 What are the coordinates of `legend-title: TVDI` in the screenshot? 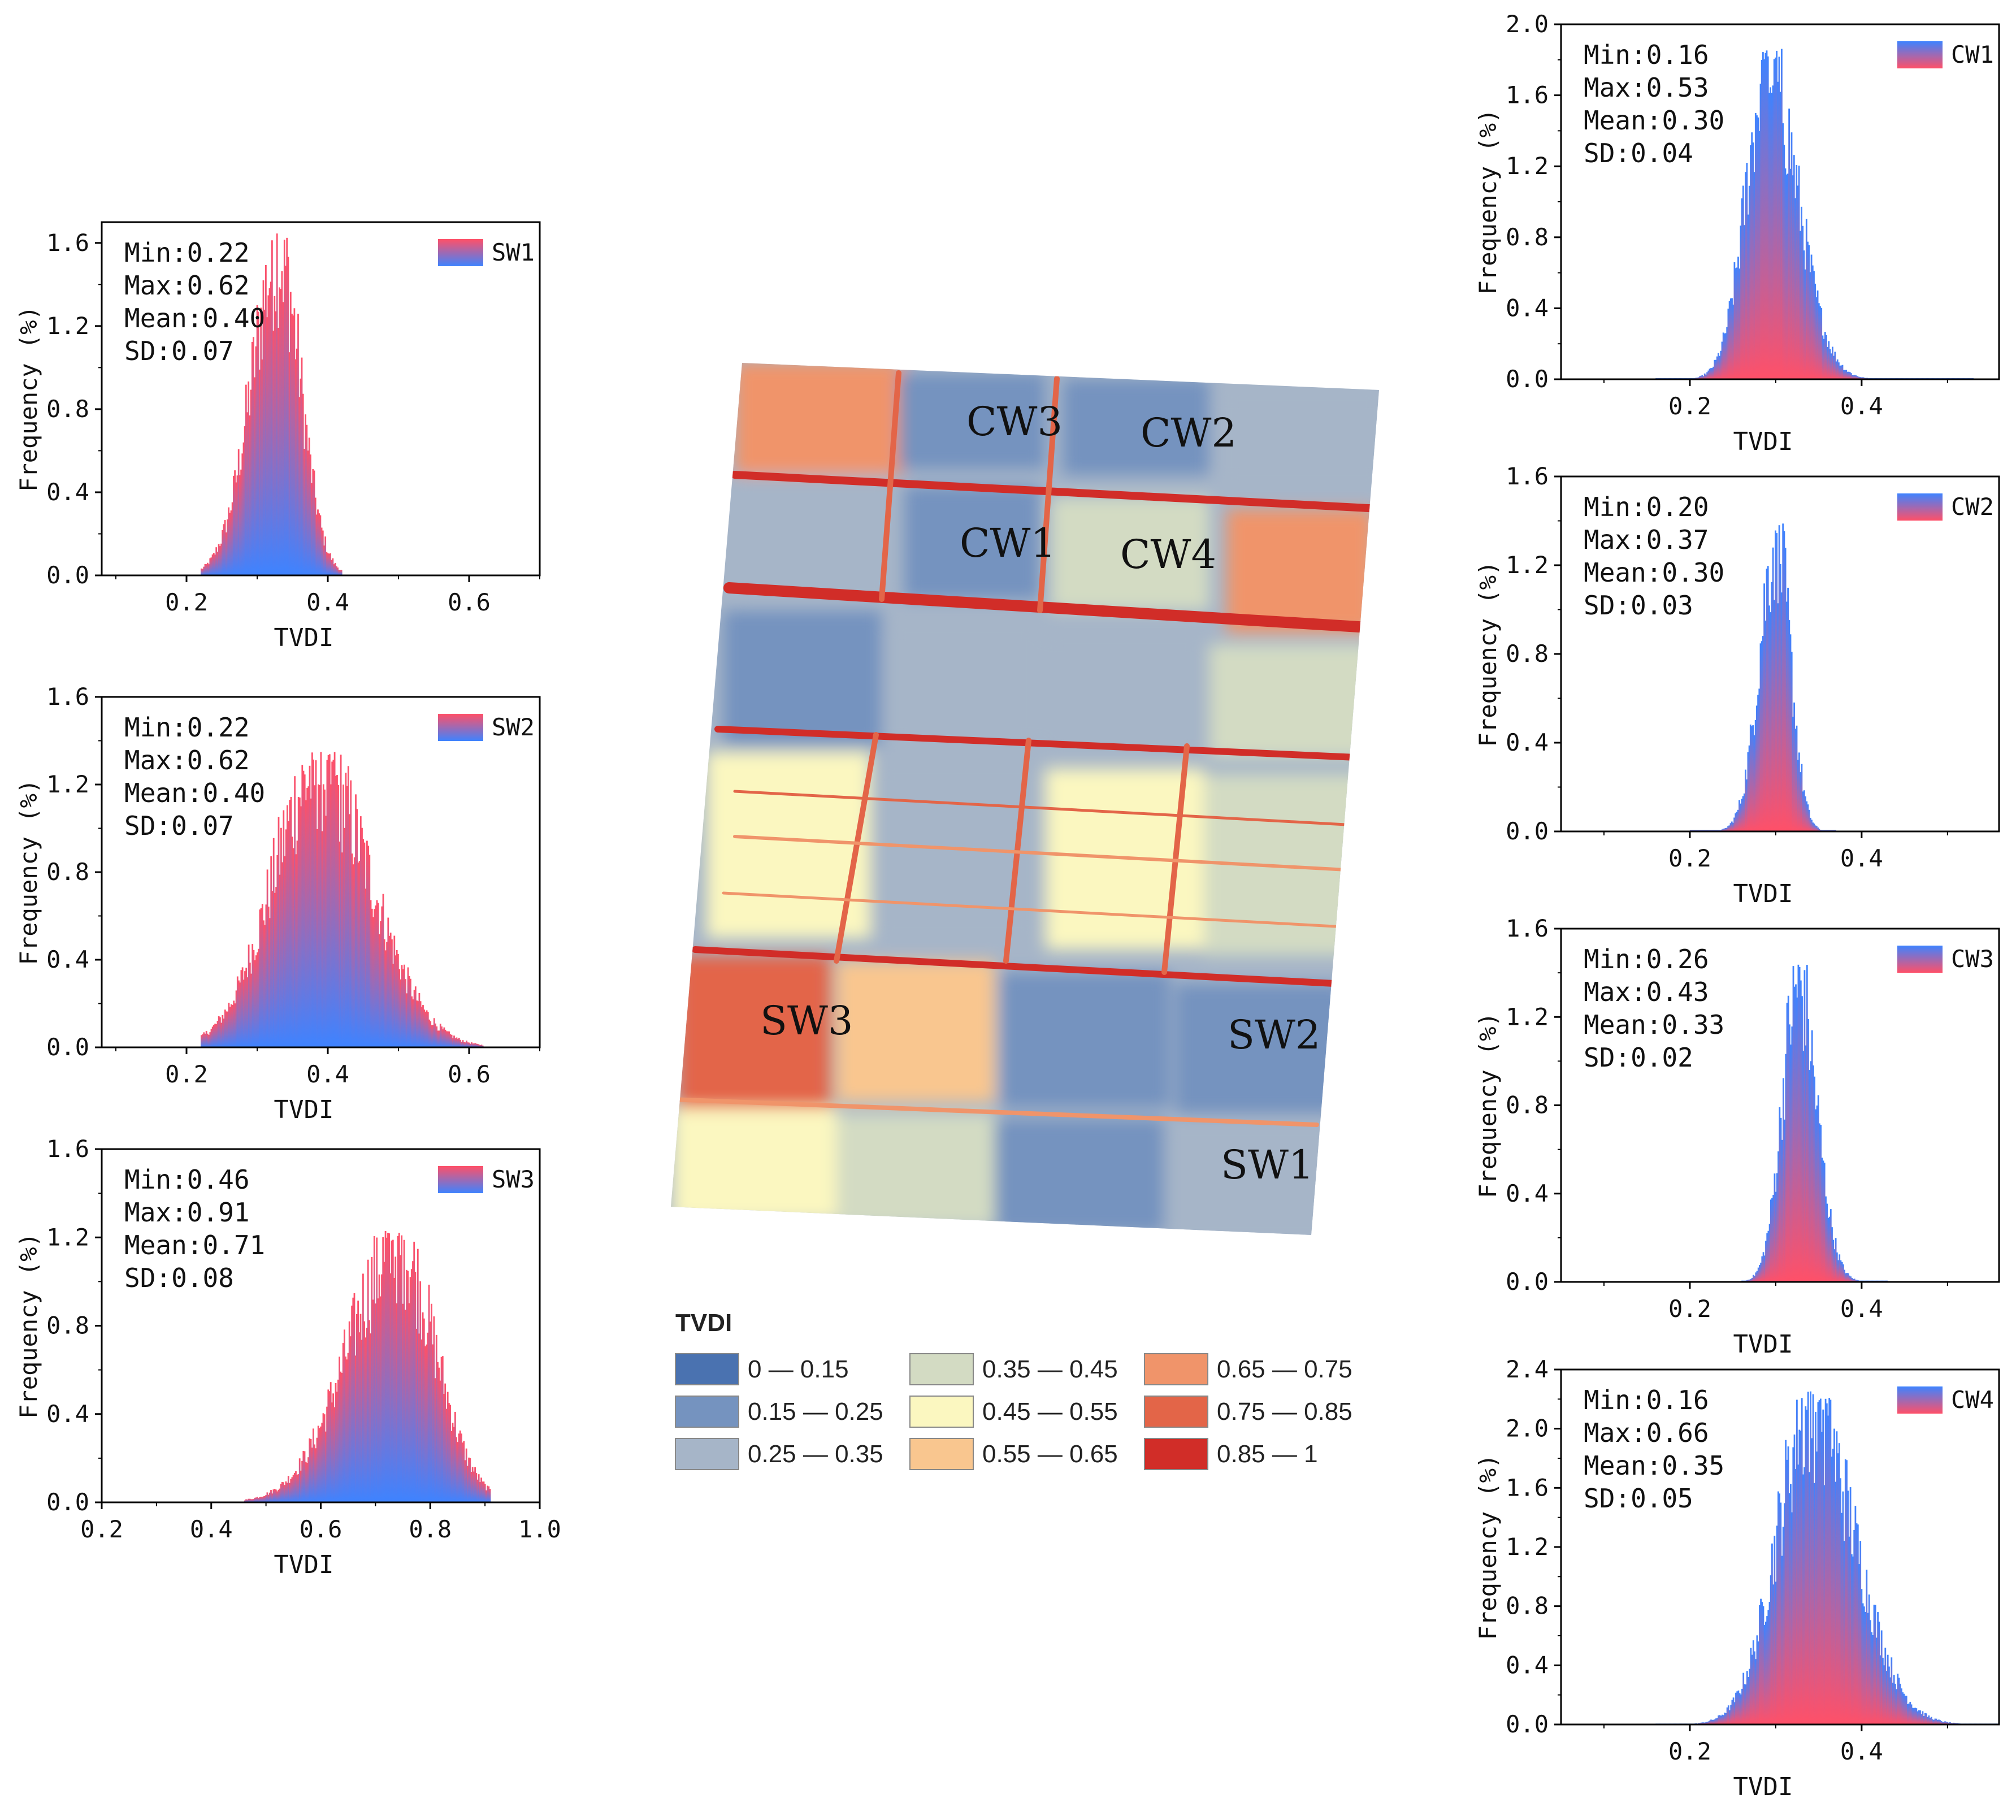 It's located at (703, 1323).